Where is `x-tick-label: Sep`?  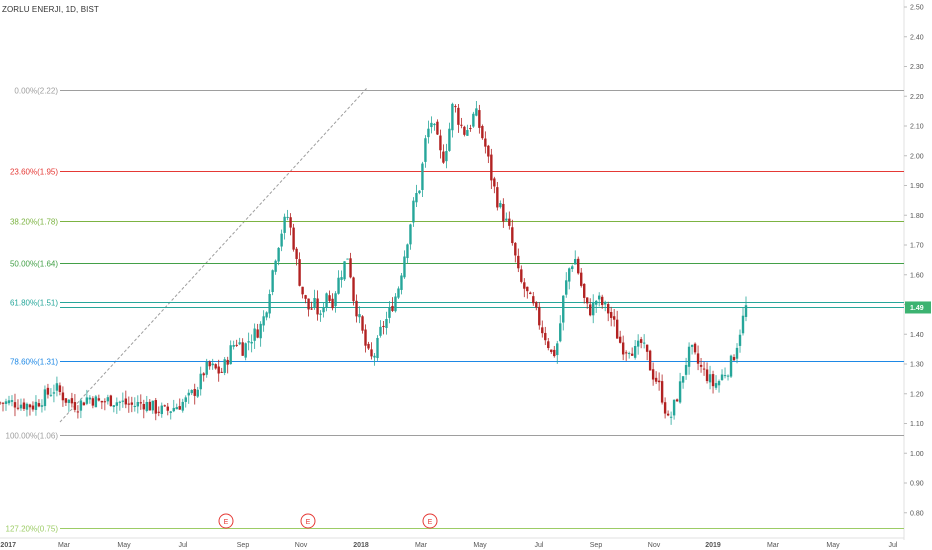 x-tick-label: Sep is located at coordinates (243, 545).